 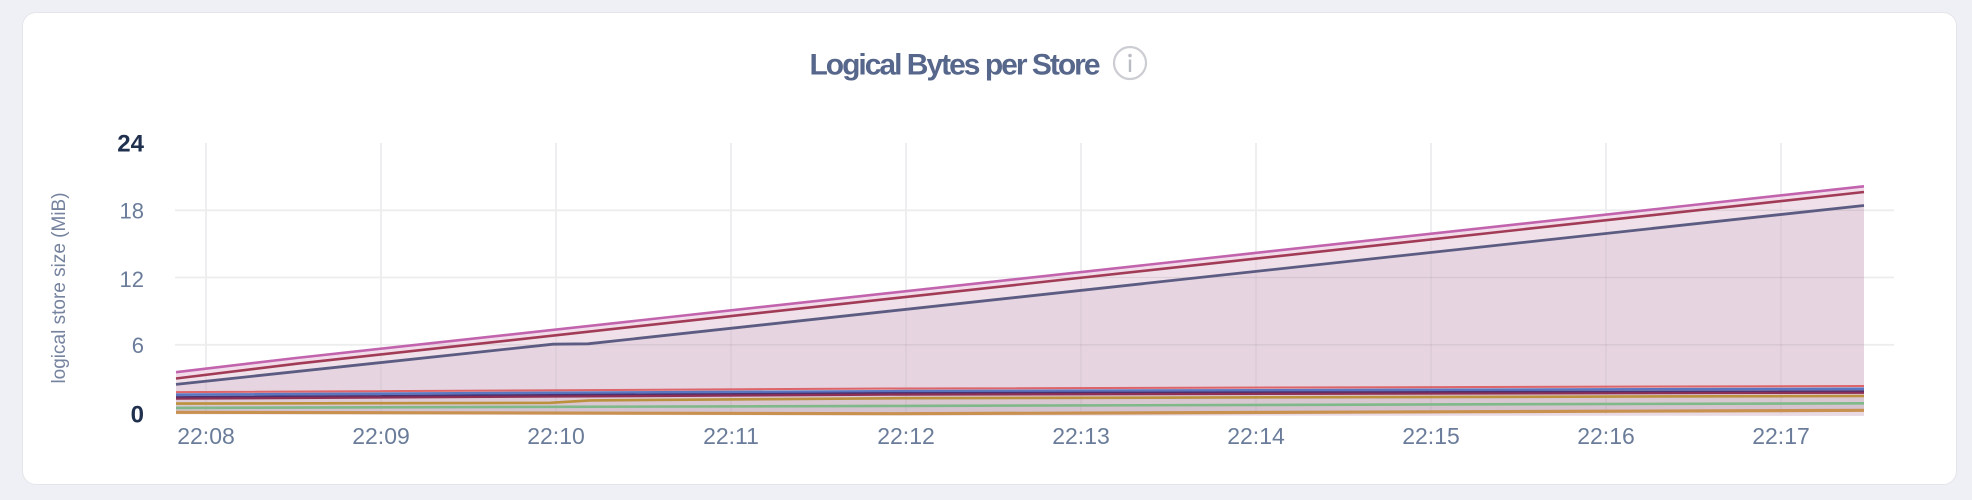 I want to click on svg-text: 18, so click(x=132, y=211).